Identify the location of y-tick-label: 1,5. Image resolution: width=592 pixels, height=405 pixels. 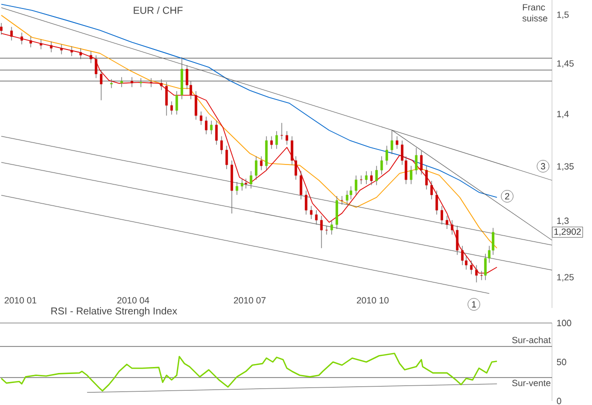
(563, 15).